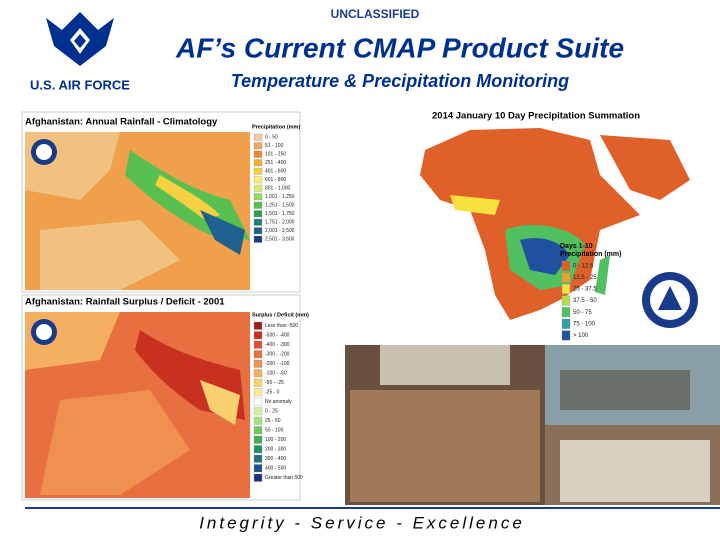 This screenshot has width=720, height=540. I want to click on legend-label: 100 - 200, so click(275, 440).